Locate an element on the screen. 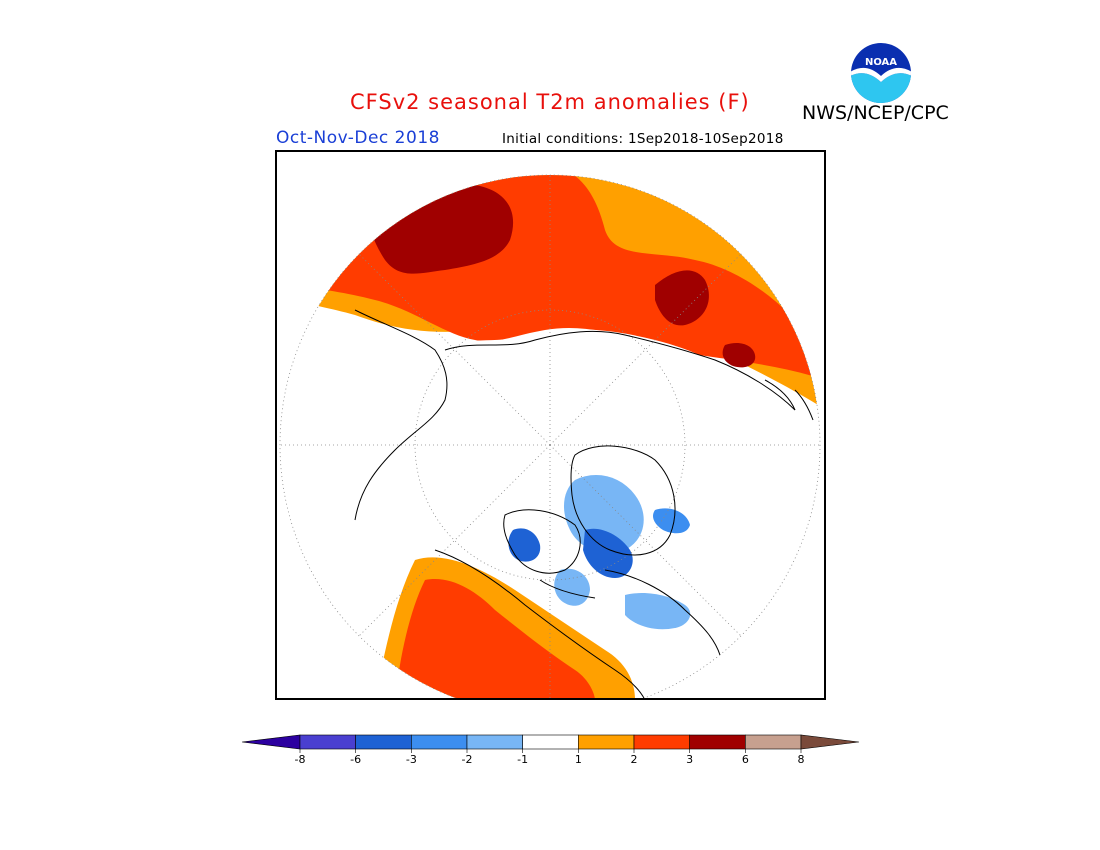  cool-anomaly-region-archipelago is located at coordinates (572, 587).